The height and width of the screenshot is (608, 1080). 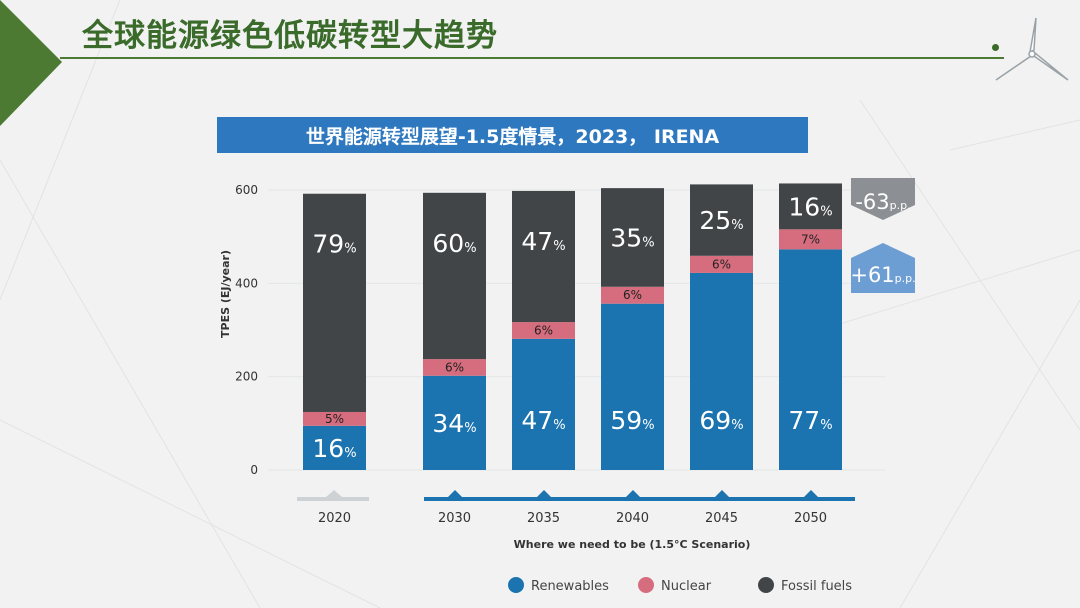 What do you see at coordinates (334, 518) in the screenshot?
I see `x-tick-label: 2020` at bounding box center [334, 518].